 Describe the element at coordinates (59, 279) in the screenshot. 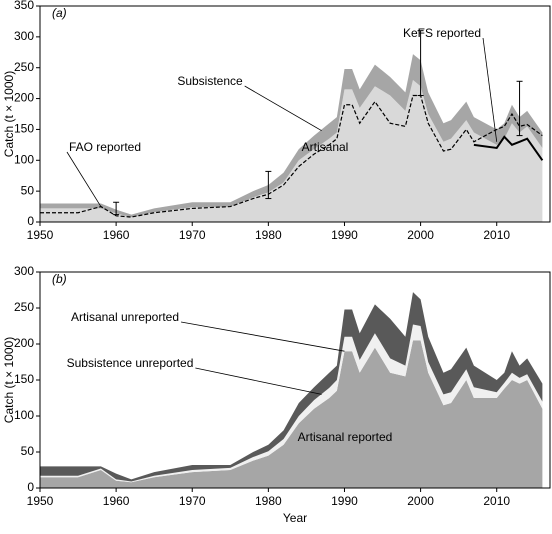

I see `panel-label: (b)` at that location.